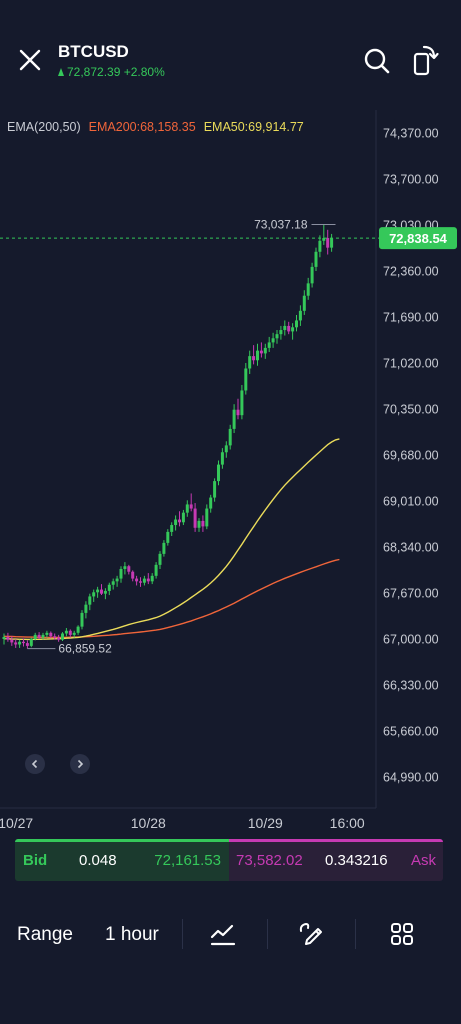 The height and width of the screenshot is (1024, 461). I want to click on layout-button, so click(402, 934).